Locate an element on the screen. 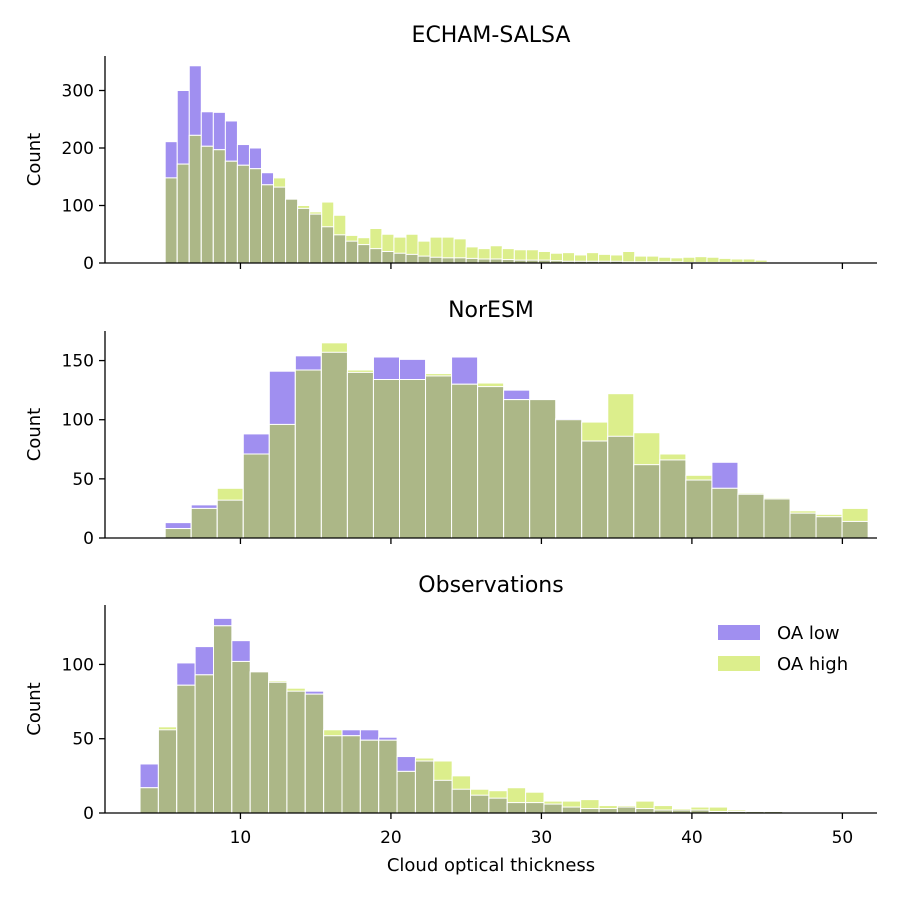  x-tick-label: 50 is located at coordinates (843, 838).